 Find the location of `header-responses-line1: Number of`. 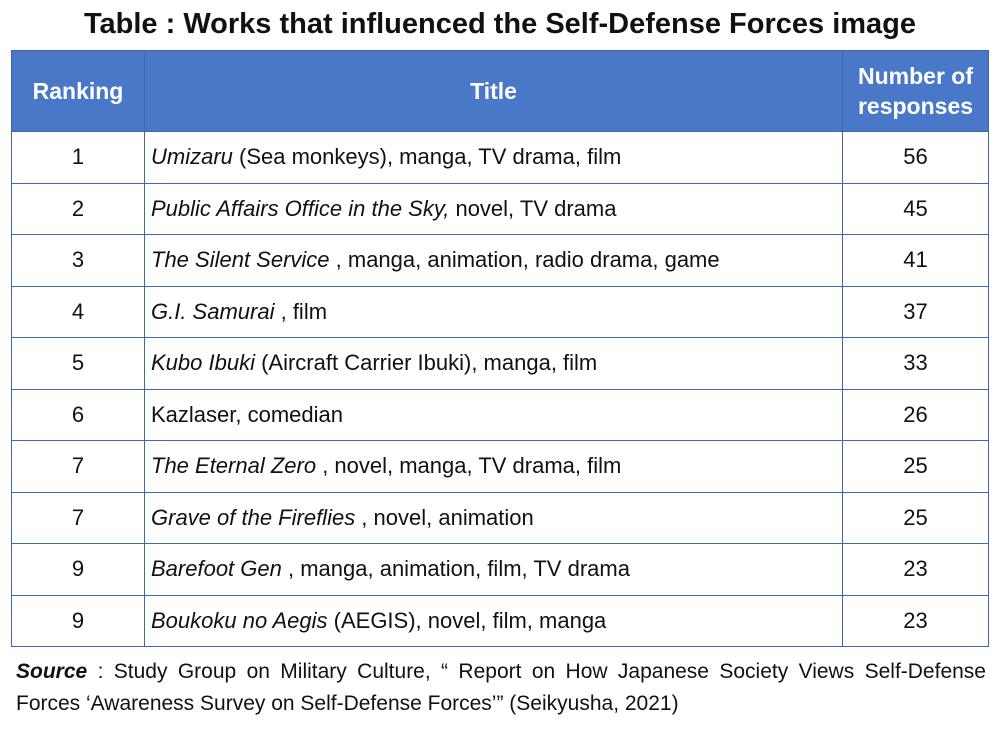

header-responses-line1: Number of is located at coordinates (915, 76).